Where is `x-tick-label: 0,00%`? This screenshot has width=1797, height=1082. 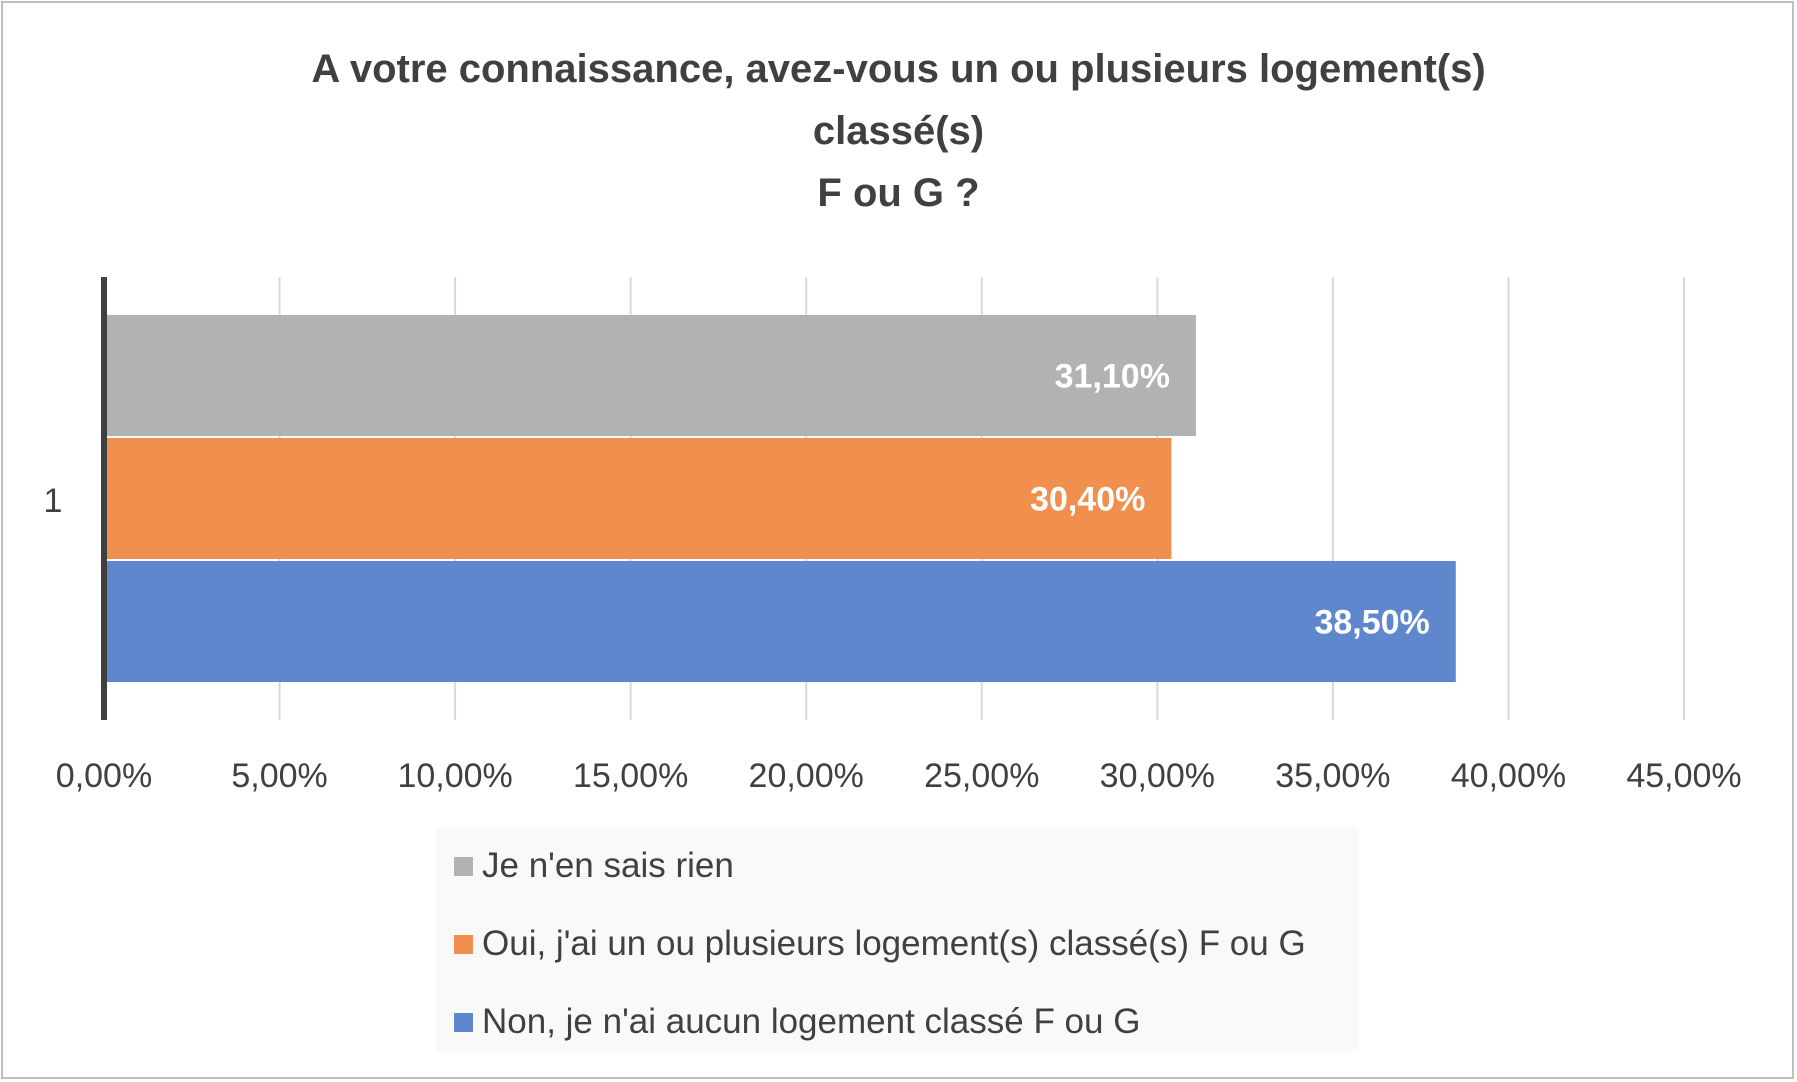
x-tick-label: 0,00% is located at coordinates (104, 776).